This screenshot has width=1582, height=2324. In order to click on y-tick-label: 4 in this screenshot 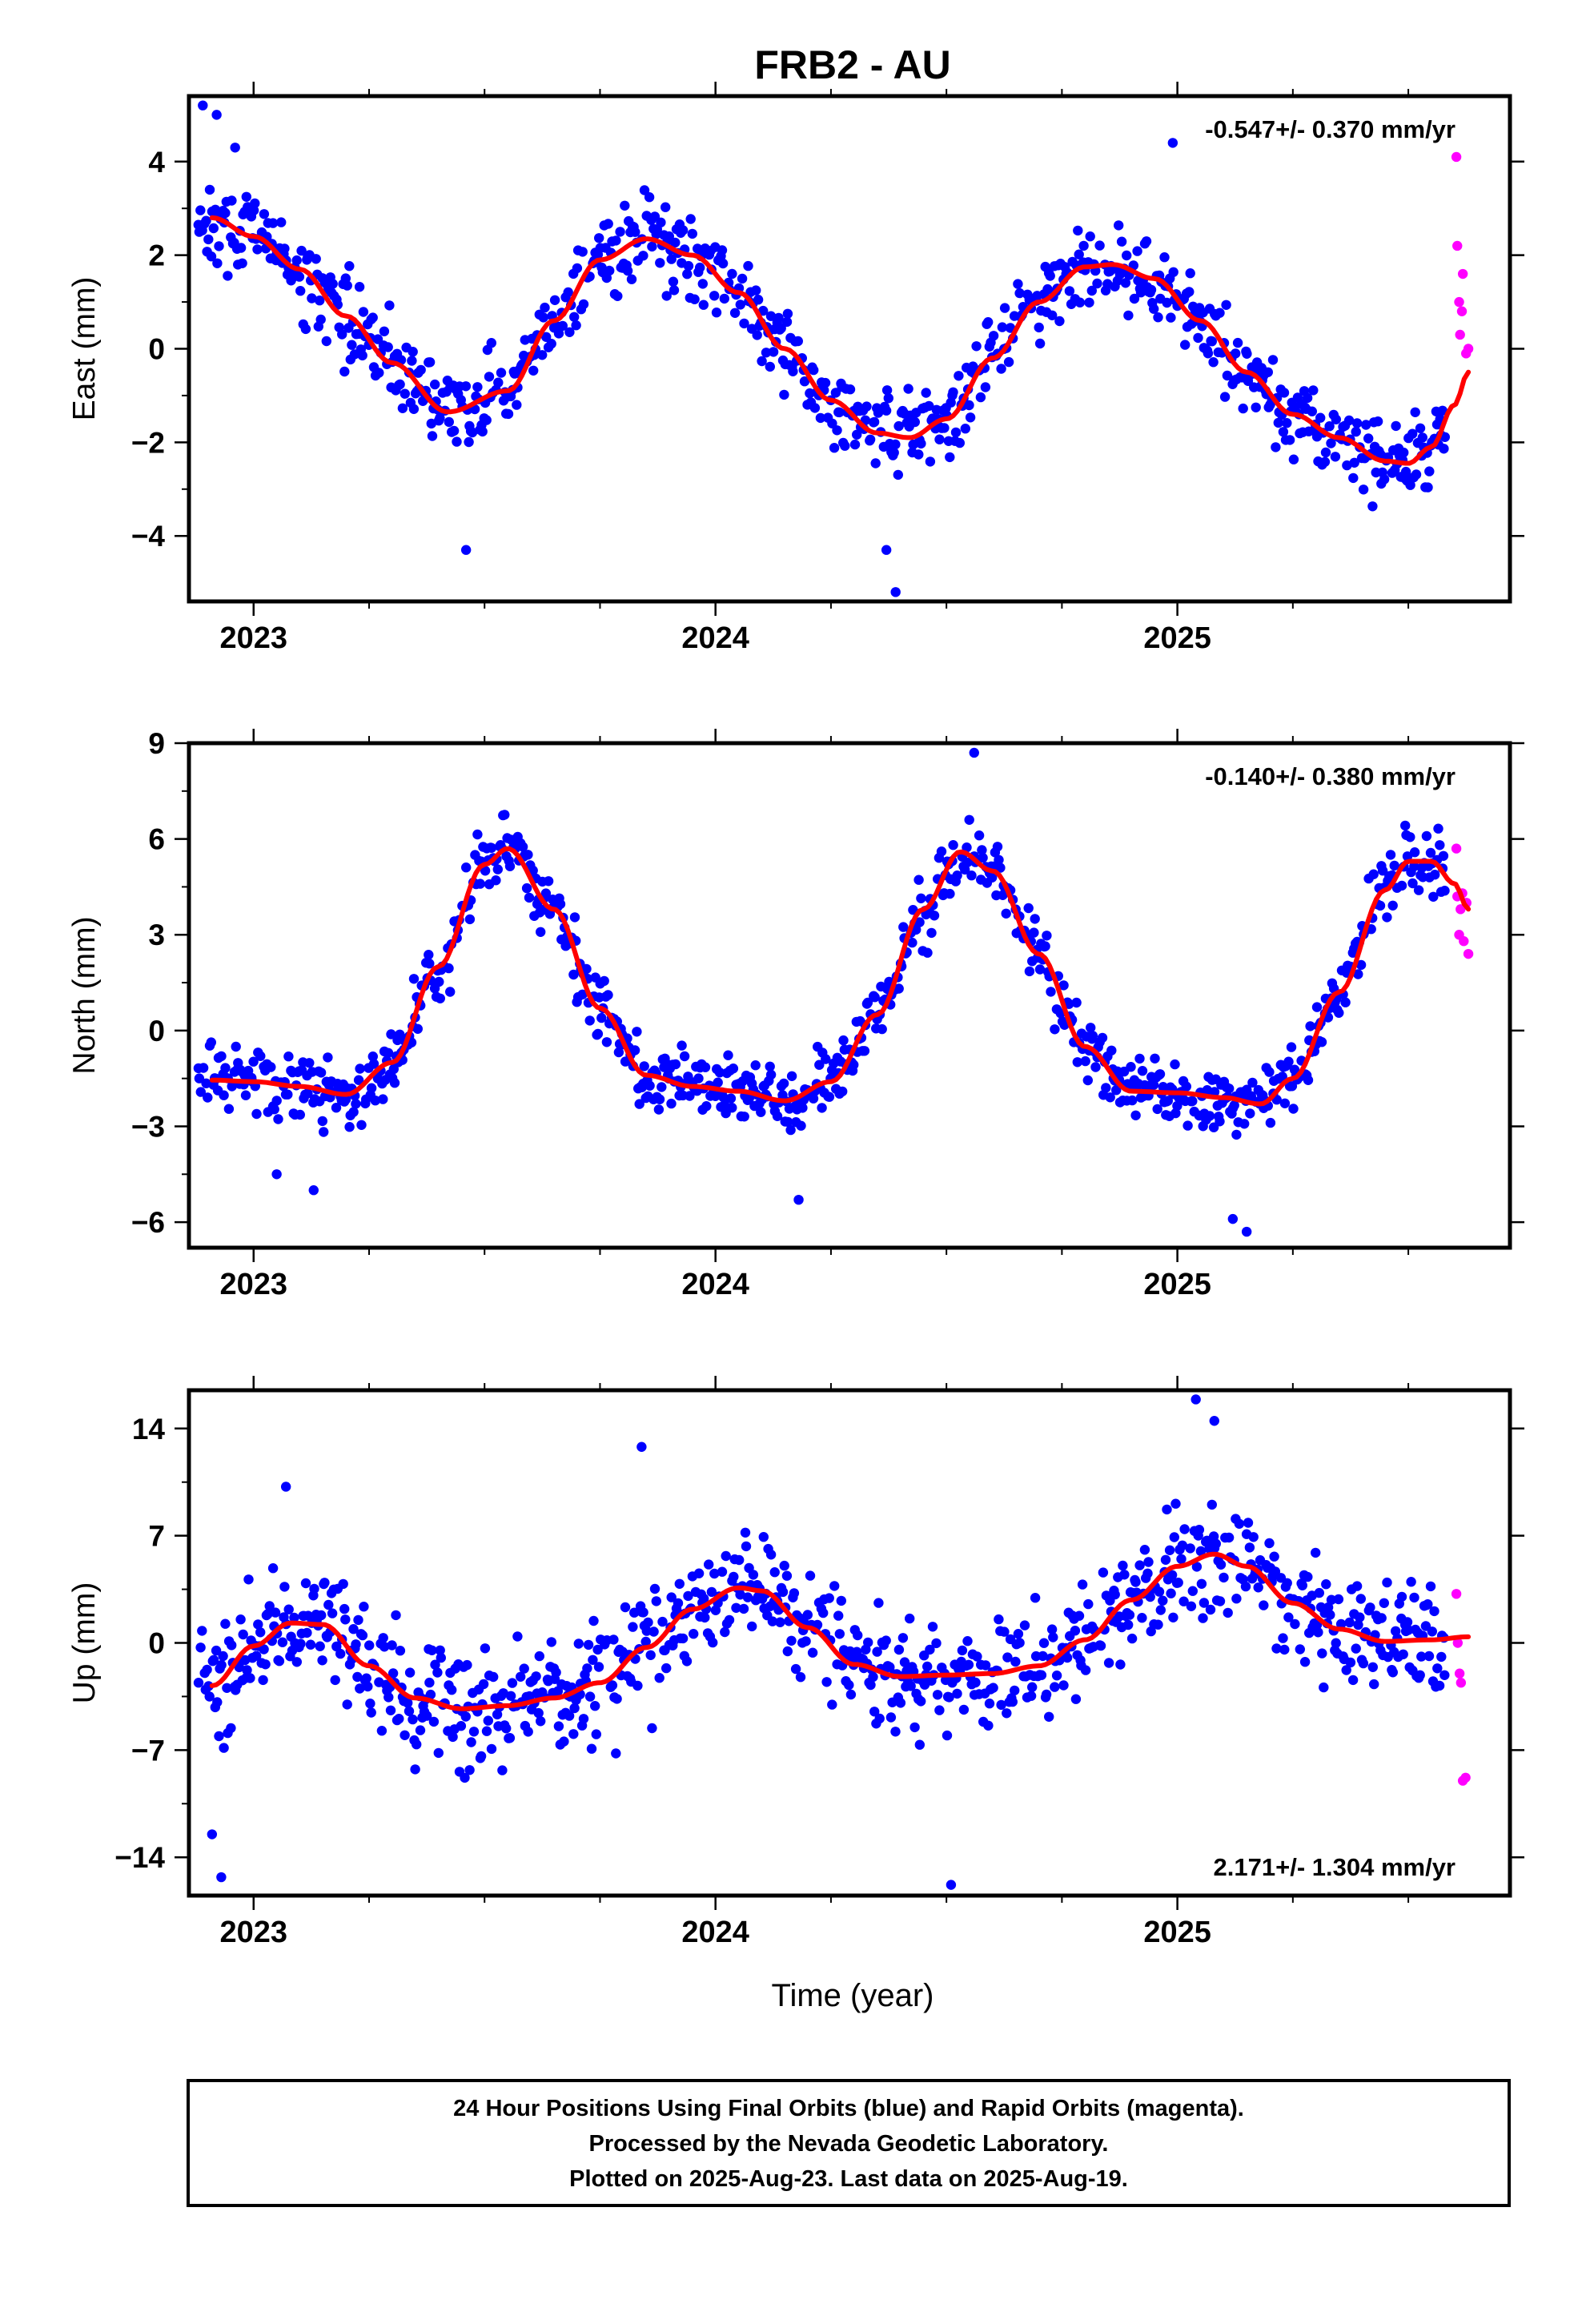, I will do `click(156, 162)`.